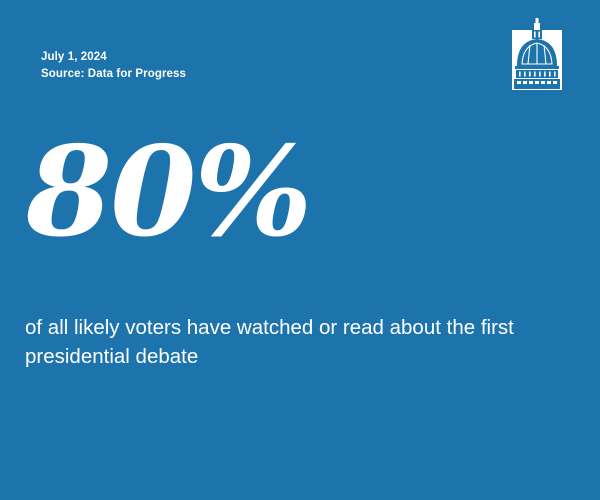 The height and width of the screenshot is (500, 600). I want to click on date-label: July 1, 2024, so click(74, 57).